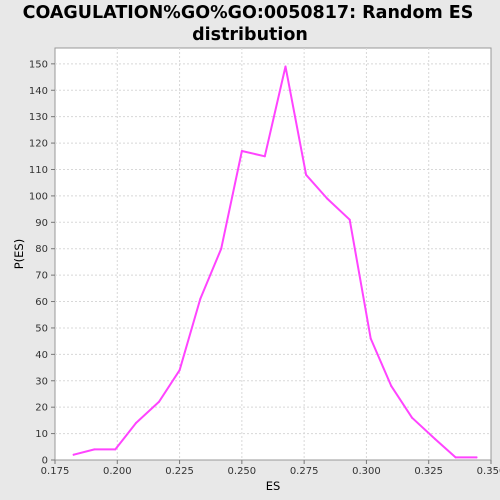 The height and width of the screenshot is (500, 500). I want to click on y-tick-label: 120, so click(38, 144).